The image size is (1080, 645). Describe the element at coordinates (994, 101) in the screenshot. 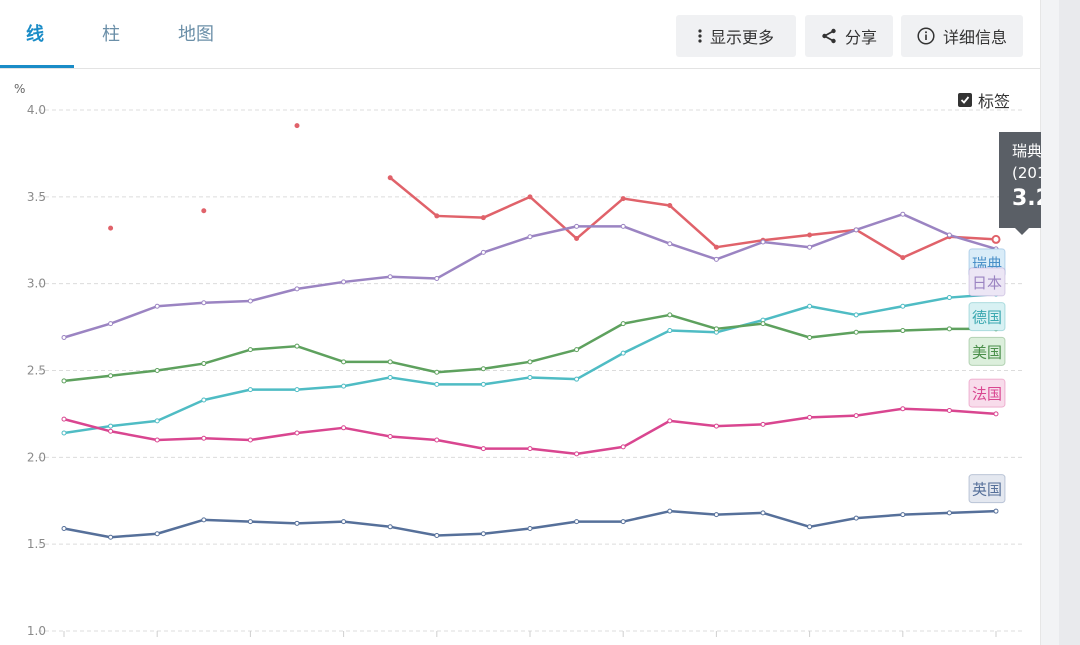

I see `labels-toggle-label: 标签` at that location.